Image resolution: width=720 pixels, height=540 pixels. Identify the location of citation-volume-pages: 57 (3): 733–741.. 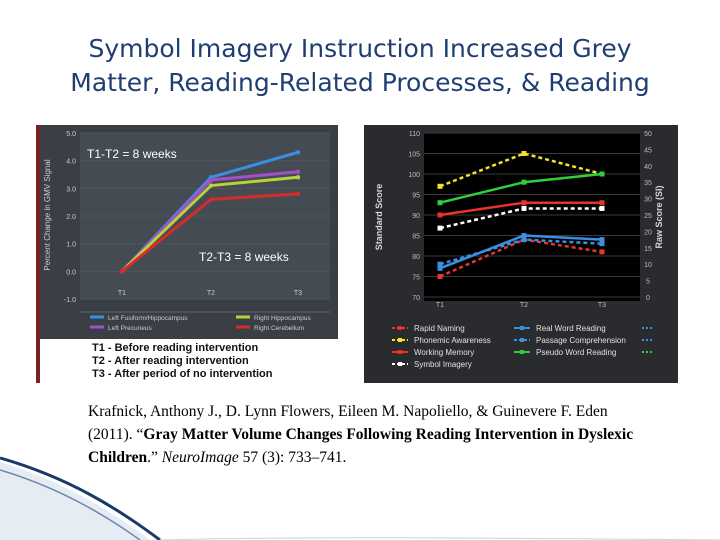
(292, 457).